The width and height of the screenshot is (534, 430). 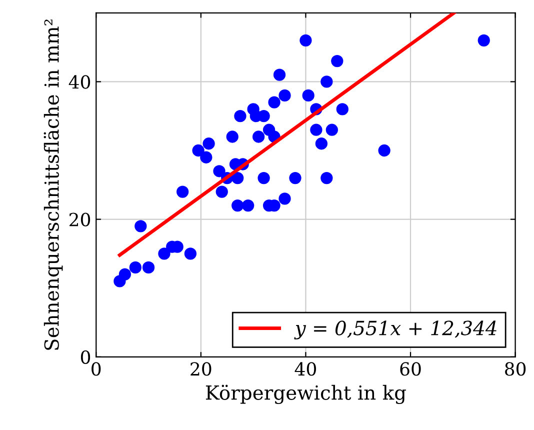 What do you see at coordinates (53, 185) in the screenshot?
I see `y-axis-title: Sehnenquerschnittsfläche in mm²` at bounding box center [53, 185].